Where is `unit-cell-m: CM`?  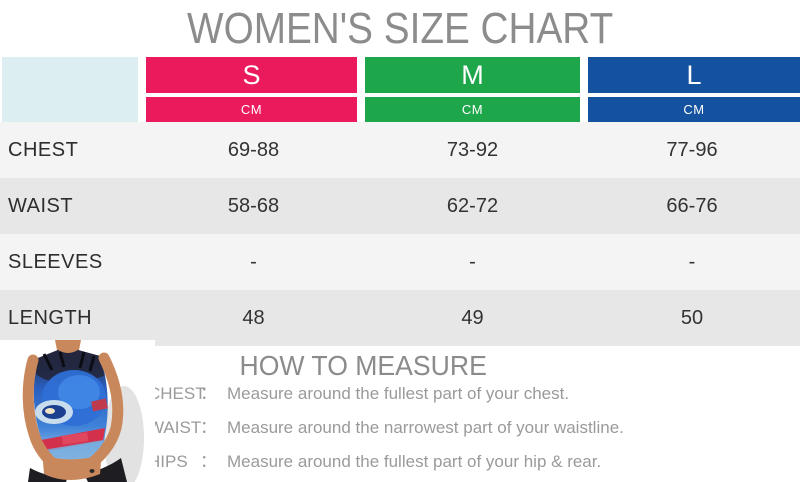
unit-cell-m: CM is located at coordinates (472, 109).